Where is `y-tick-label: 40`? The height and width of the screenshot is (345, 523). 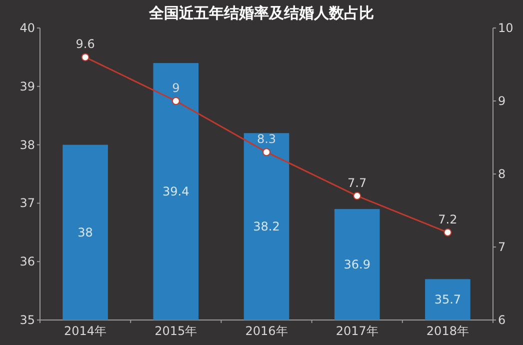
y-tick-label: 40 is located at coordinates (27, 28).